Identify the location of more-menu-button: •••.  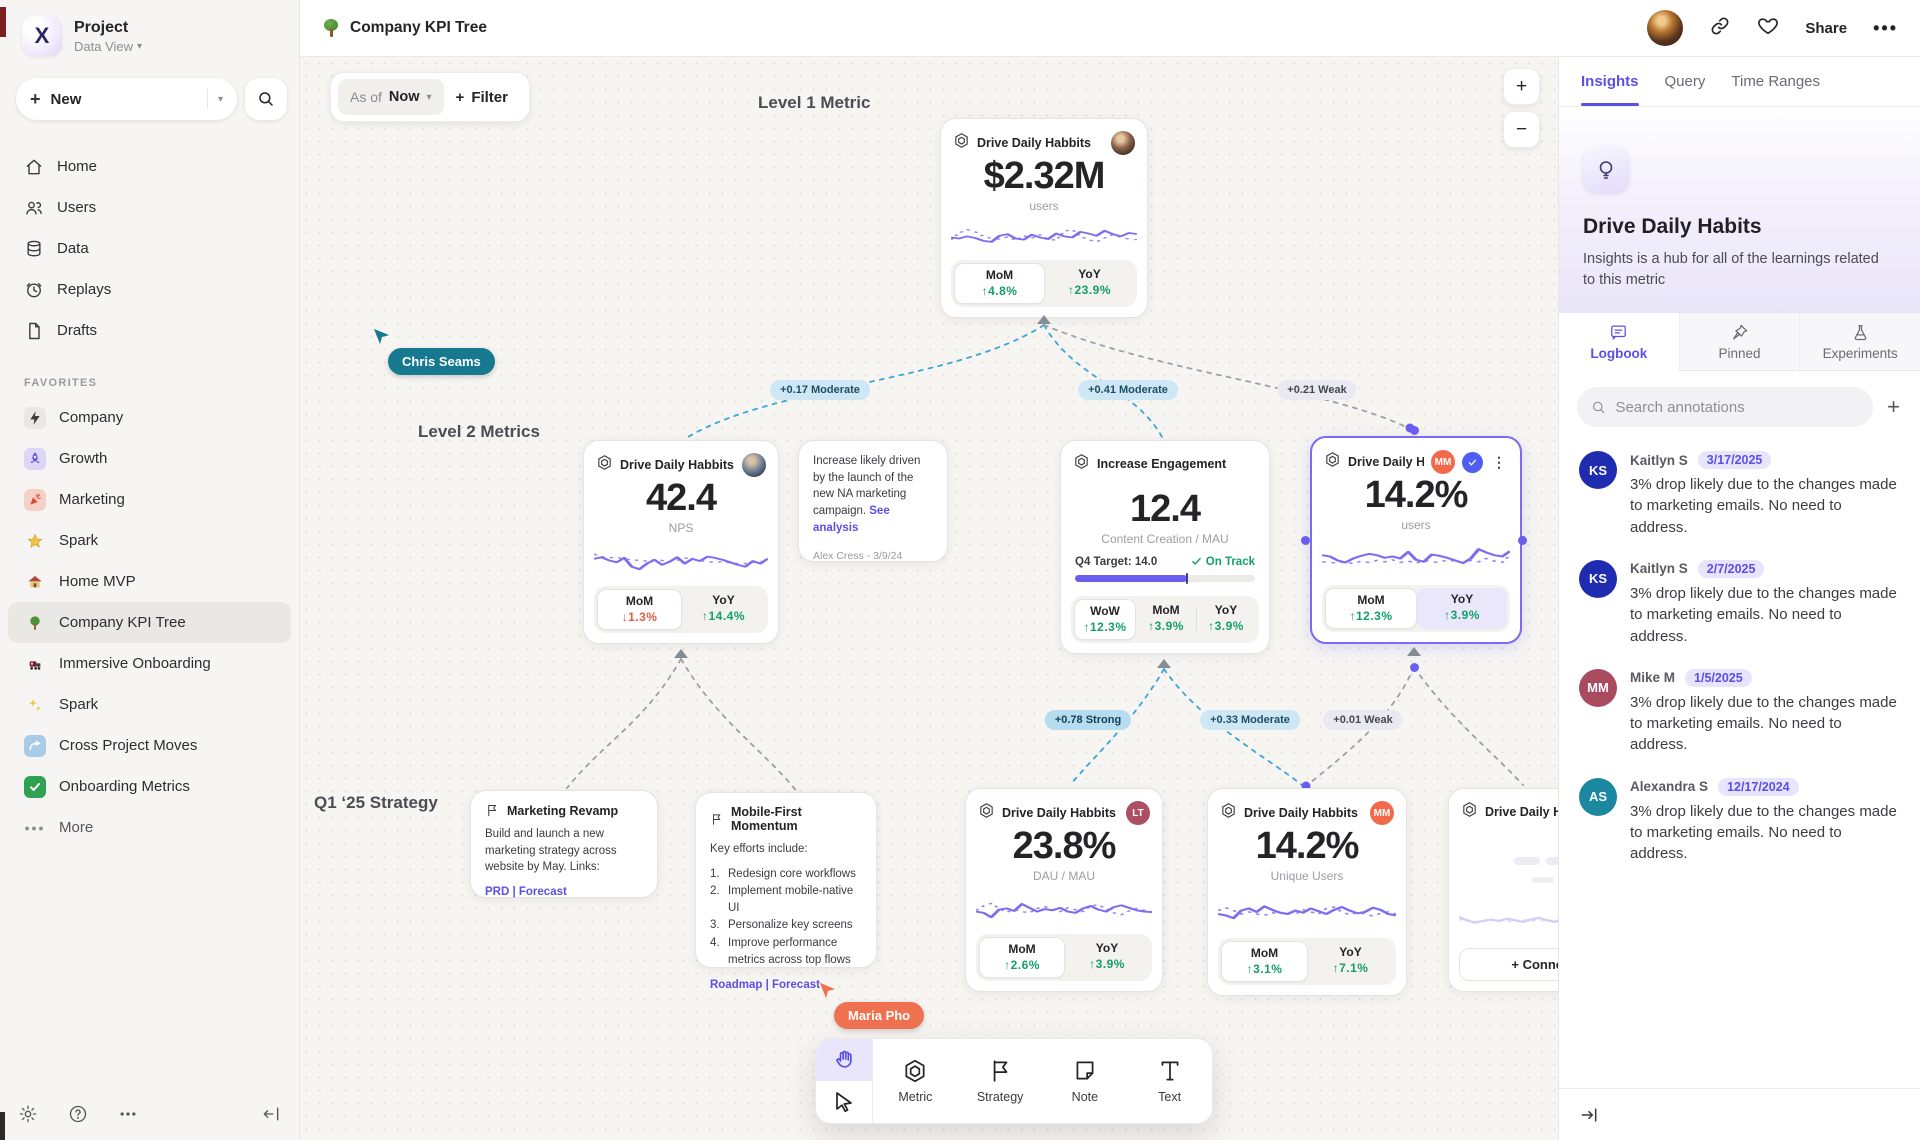
(1885, 27).